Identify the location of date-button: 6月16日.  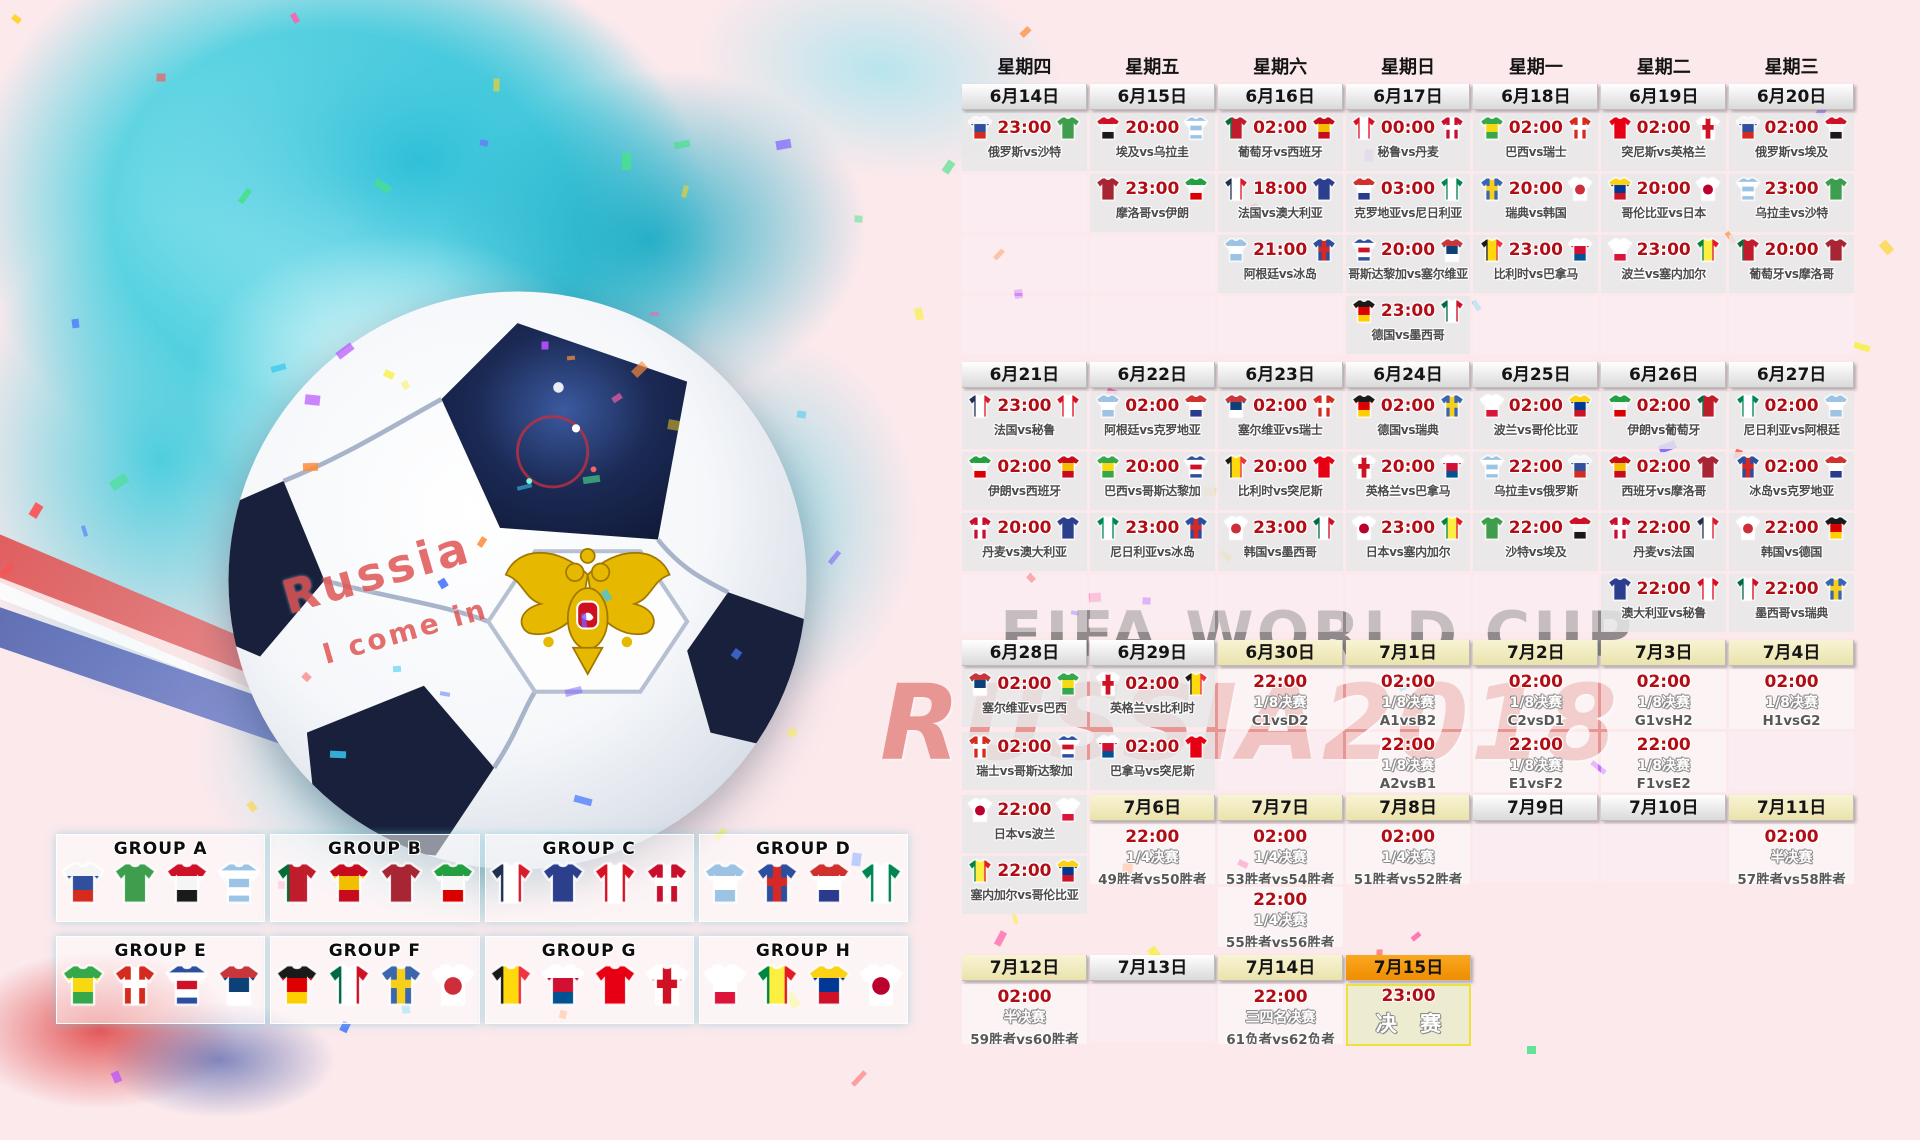
(1280, 97).